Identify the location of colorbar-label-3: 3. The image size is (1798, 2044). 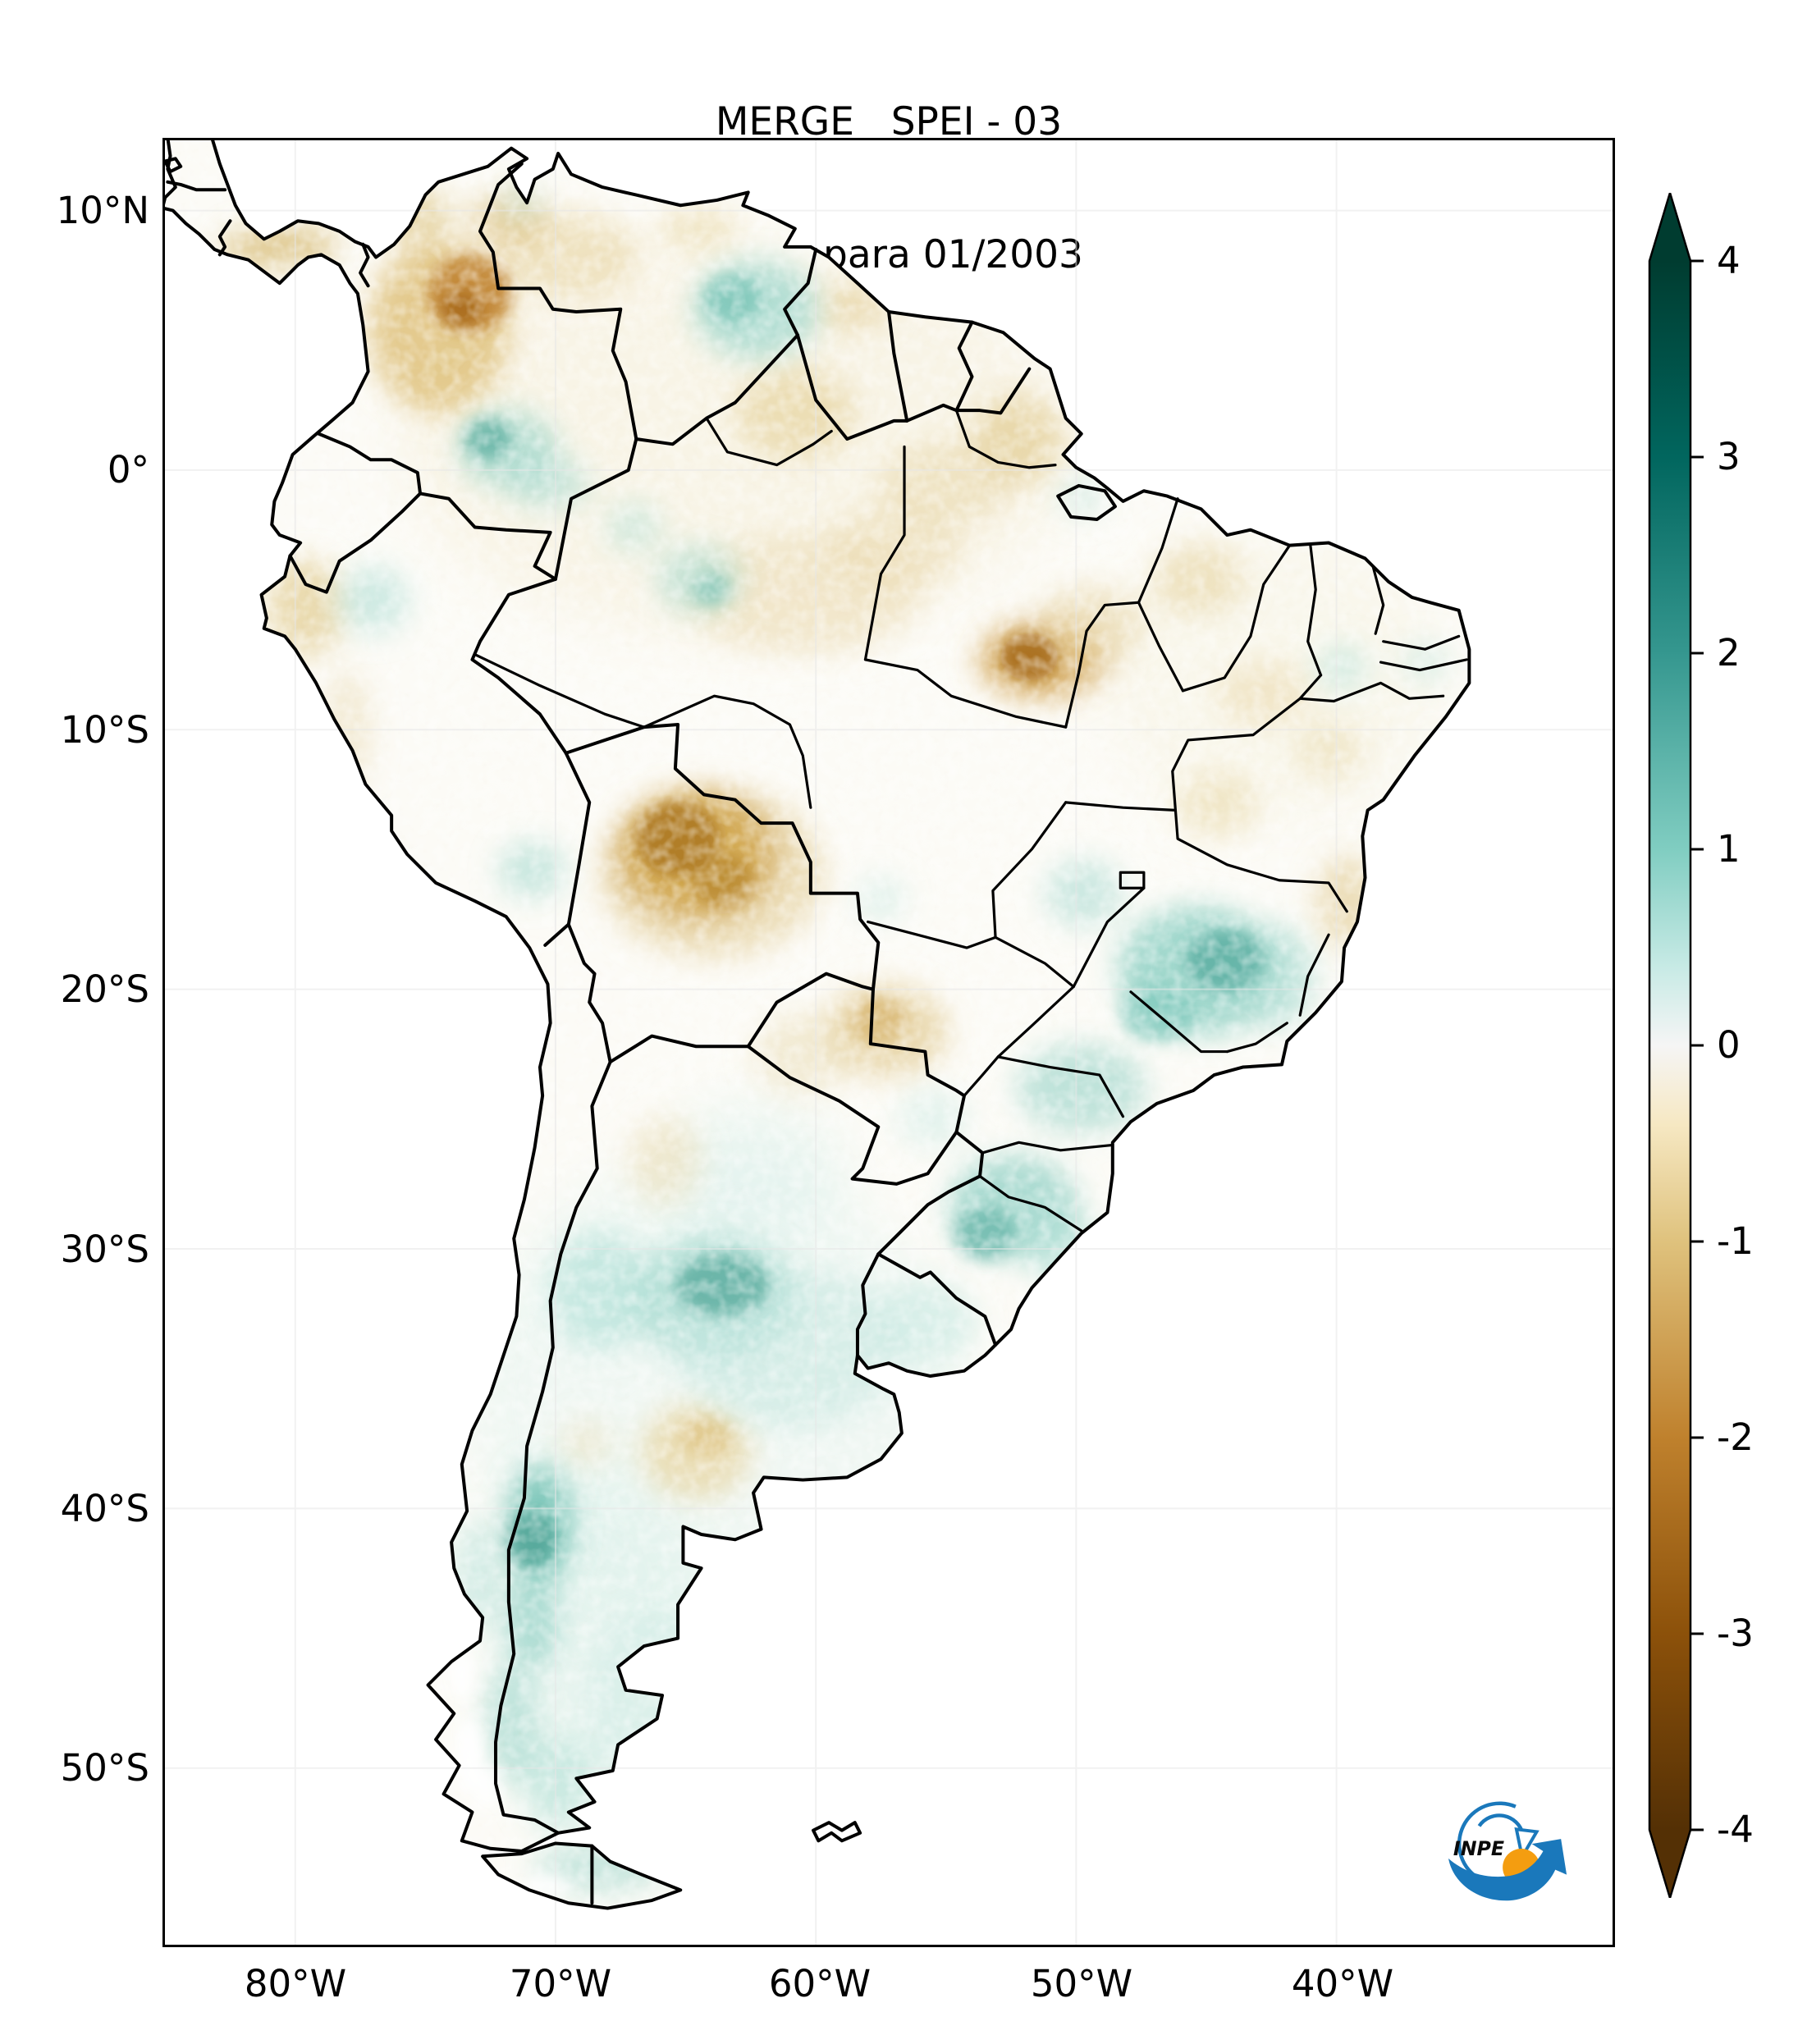
(1729, 456).